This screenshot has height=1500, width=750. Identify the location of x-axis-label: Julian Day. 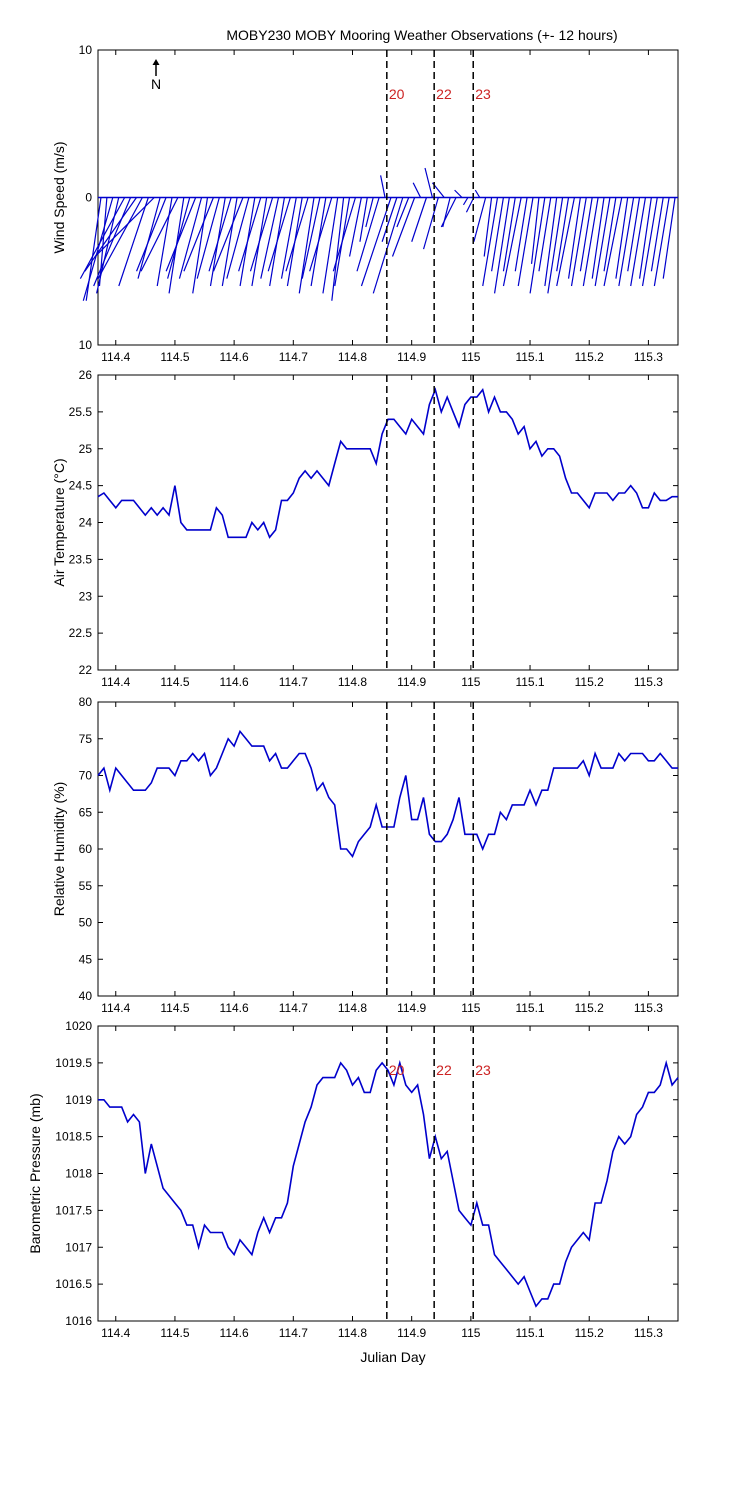
(392, 1357).